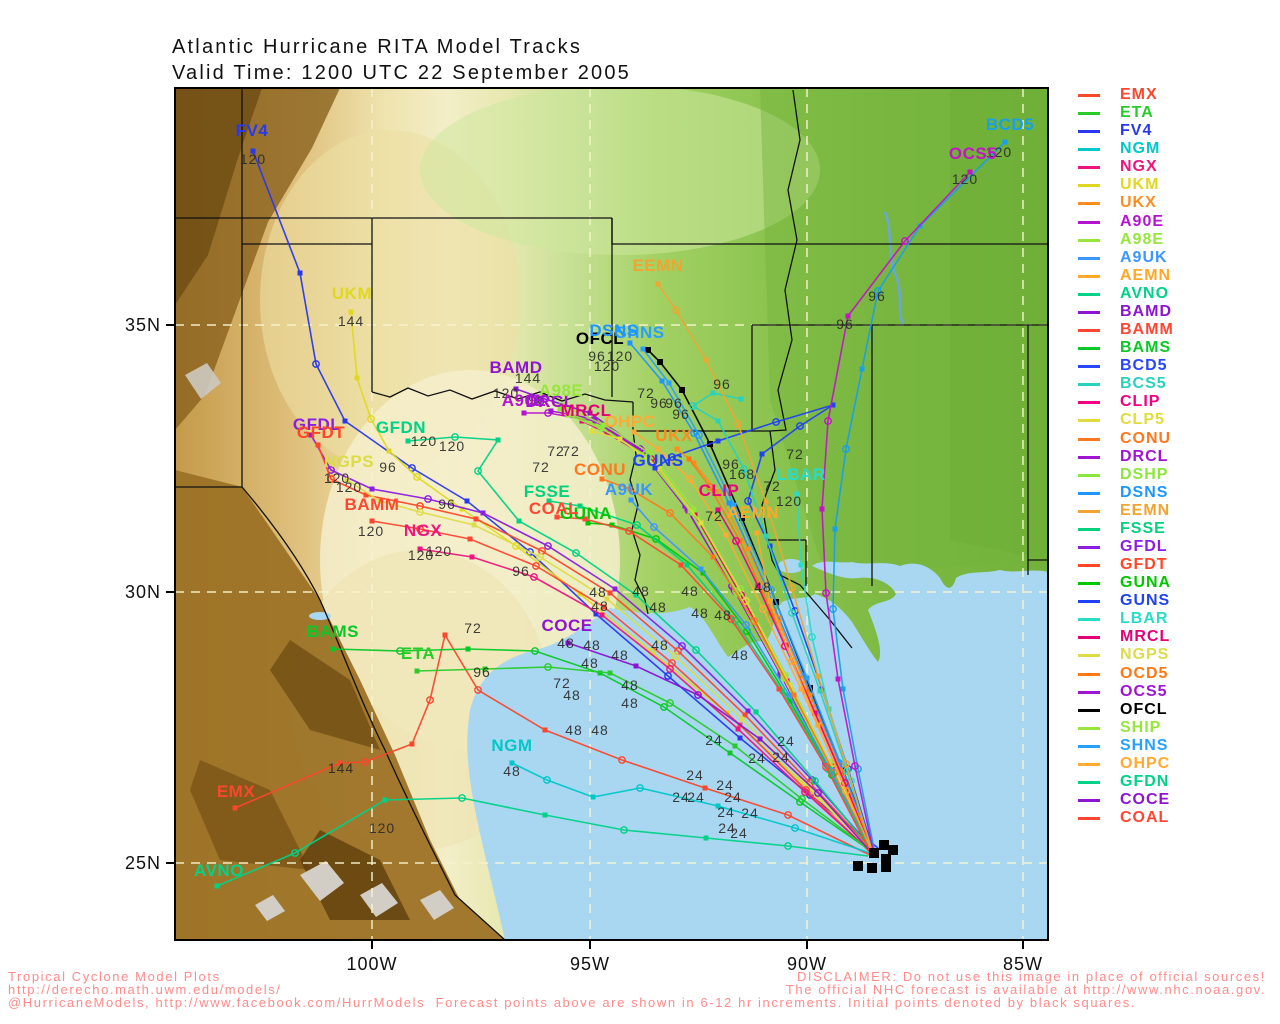 The height and width of the screenshot is (1024, 1280). I want to click on legend-row-SHIP: SHIP, so click(1176, 728).